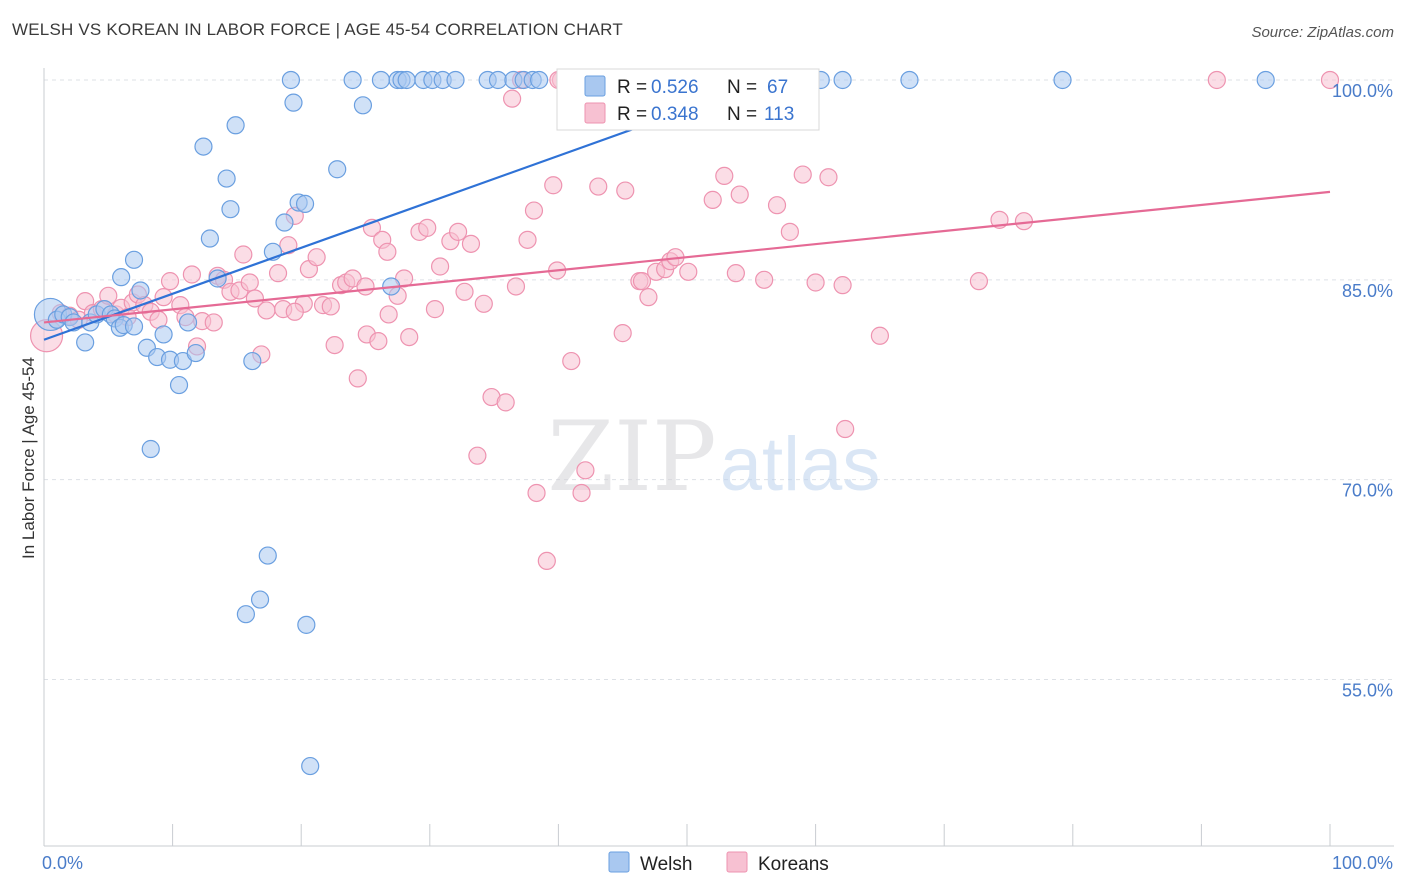 The width and height of the screenshot is (1406, 892). What do you see at coordinates (632, 87) in the screenshot?
I see `legend-welsh-r-label: R =` at bounding box center [632, 87].